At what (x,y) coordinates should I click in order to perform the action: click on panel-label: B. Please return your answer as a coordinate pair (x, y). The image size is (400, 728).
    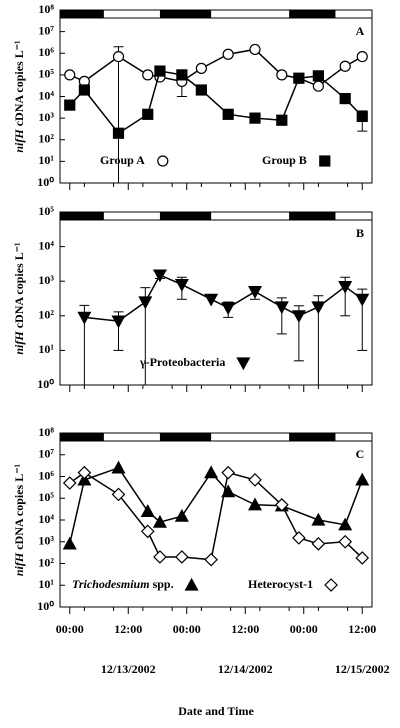
    Looking at the image, I should click on (360, 233).